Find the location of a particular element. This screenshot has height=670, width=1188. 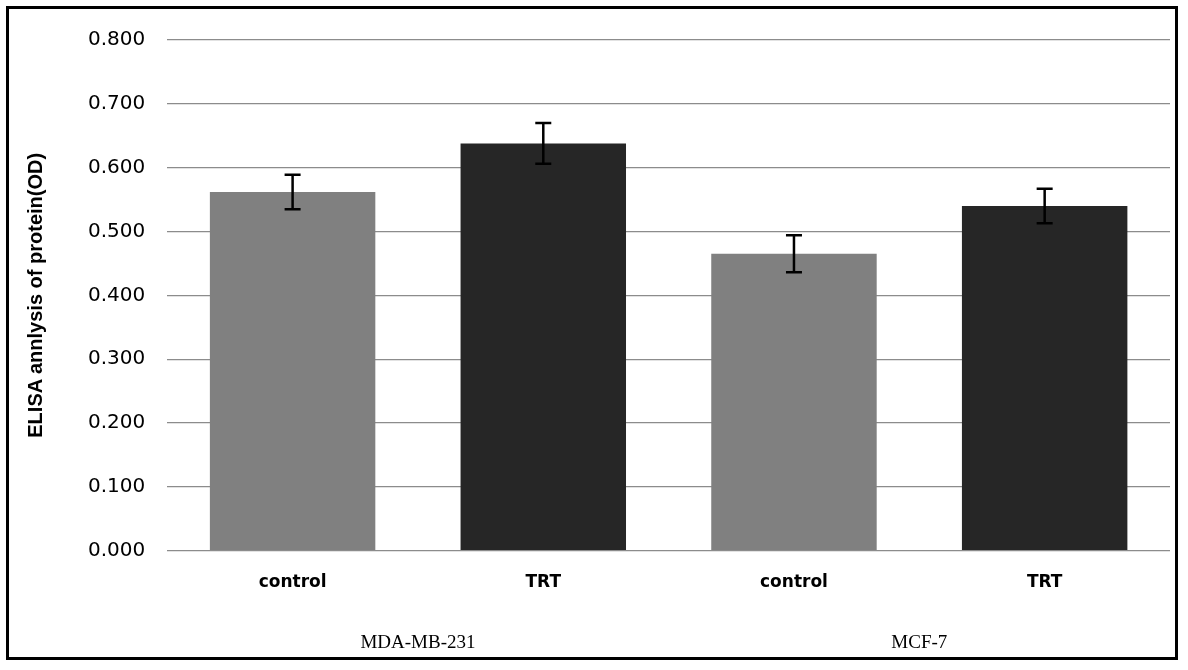

text: MCF-7 is located at coordinates (919, 641).